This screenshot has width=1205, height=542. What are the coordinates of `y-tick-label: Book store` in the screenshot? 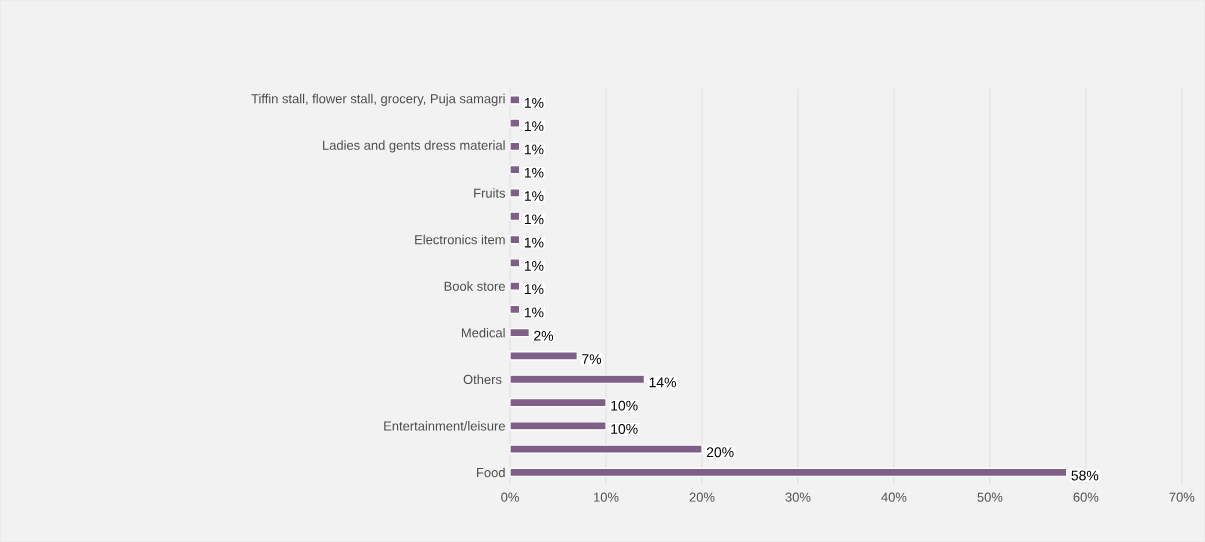 It's located at (474, 286).